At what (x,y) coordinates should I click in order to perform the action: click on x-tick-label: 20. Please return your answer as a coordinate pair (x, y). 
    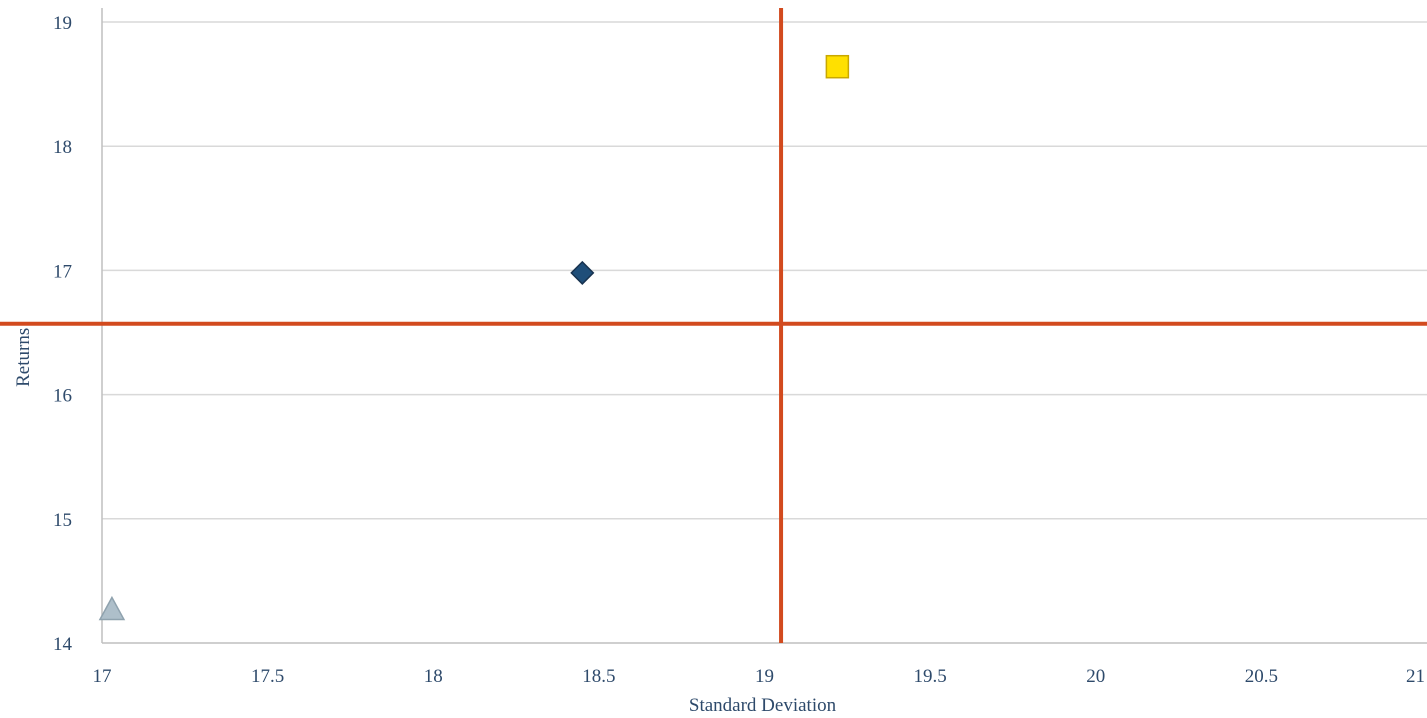
    Looking at the image, I should click on (1095, 676).